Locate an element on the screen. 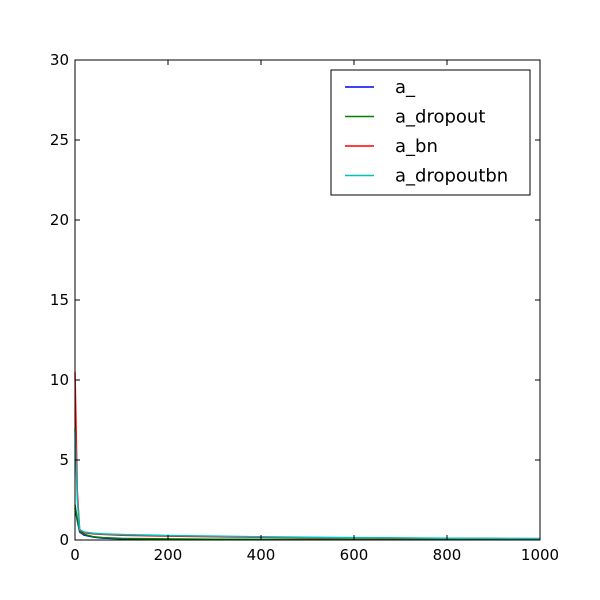 Image resolution: width=600 pixels, height=600 pixels. legend-label-a-bn: a_bn is located at coordinates (416, 146).